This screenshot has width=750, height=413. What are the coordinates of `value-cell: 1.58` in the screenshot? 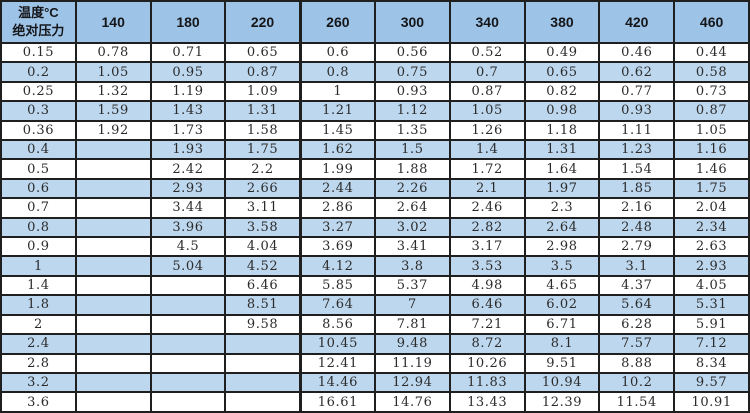 It's located at (263, 130).